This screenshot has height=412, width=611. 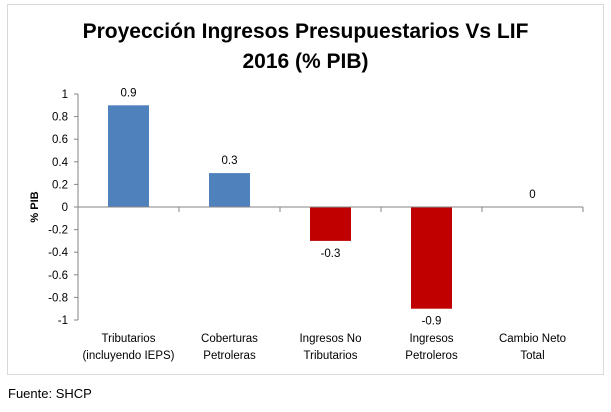 I want to click on data-label: 0, so click(x=532, y=195).